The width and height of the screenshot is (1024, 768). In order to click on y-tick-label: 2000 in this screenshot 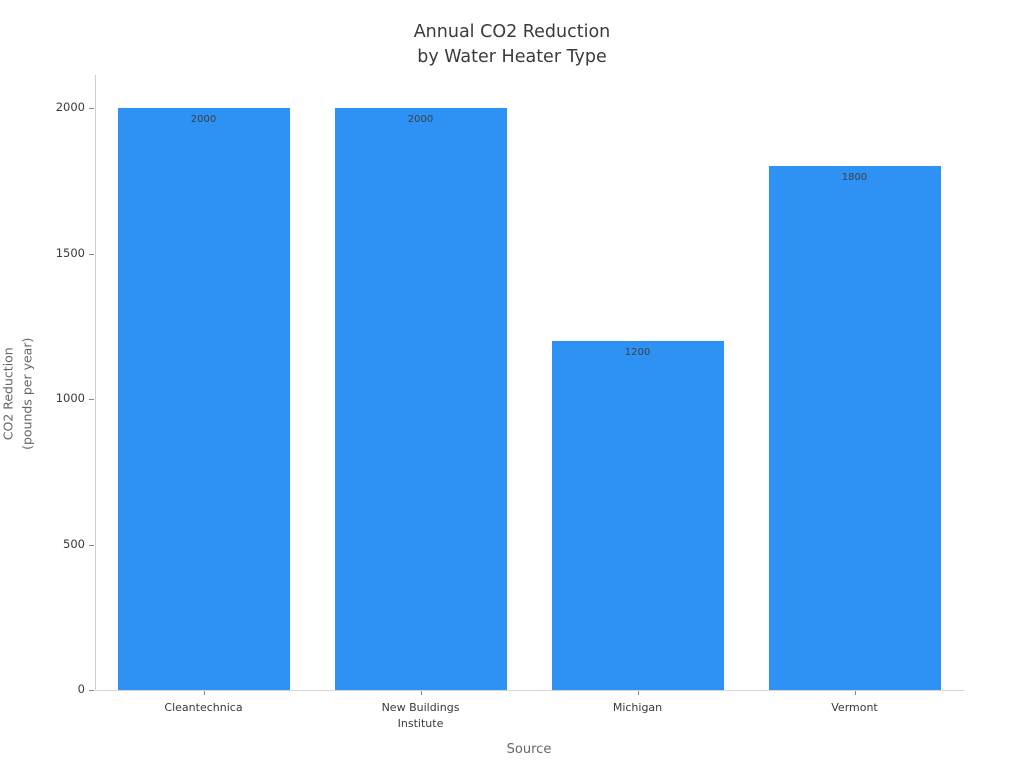, I will do `click(70, 107)`.